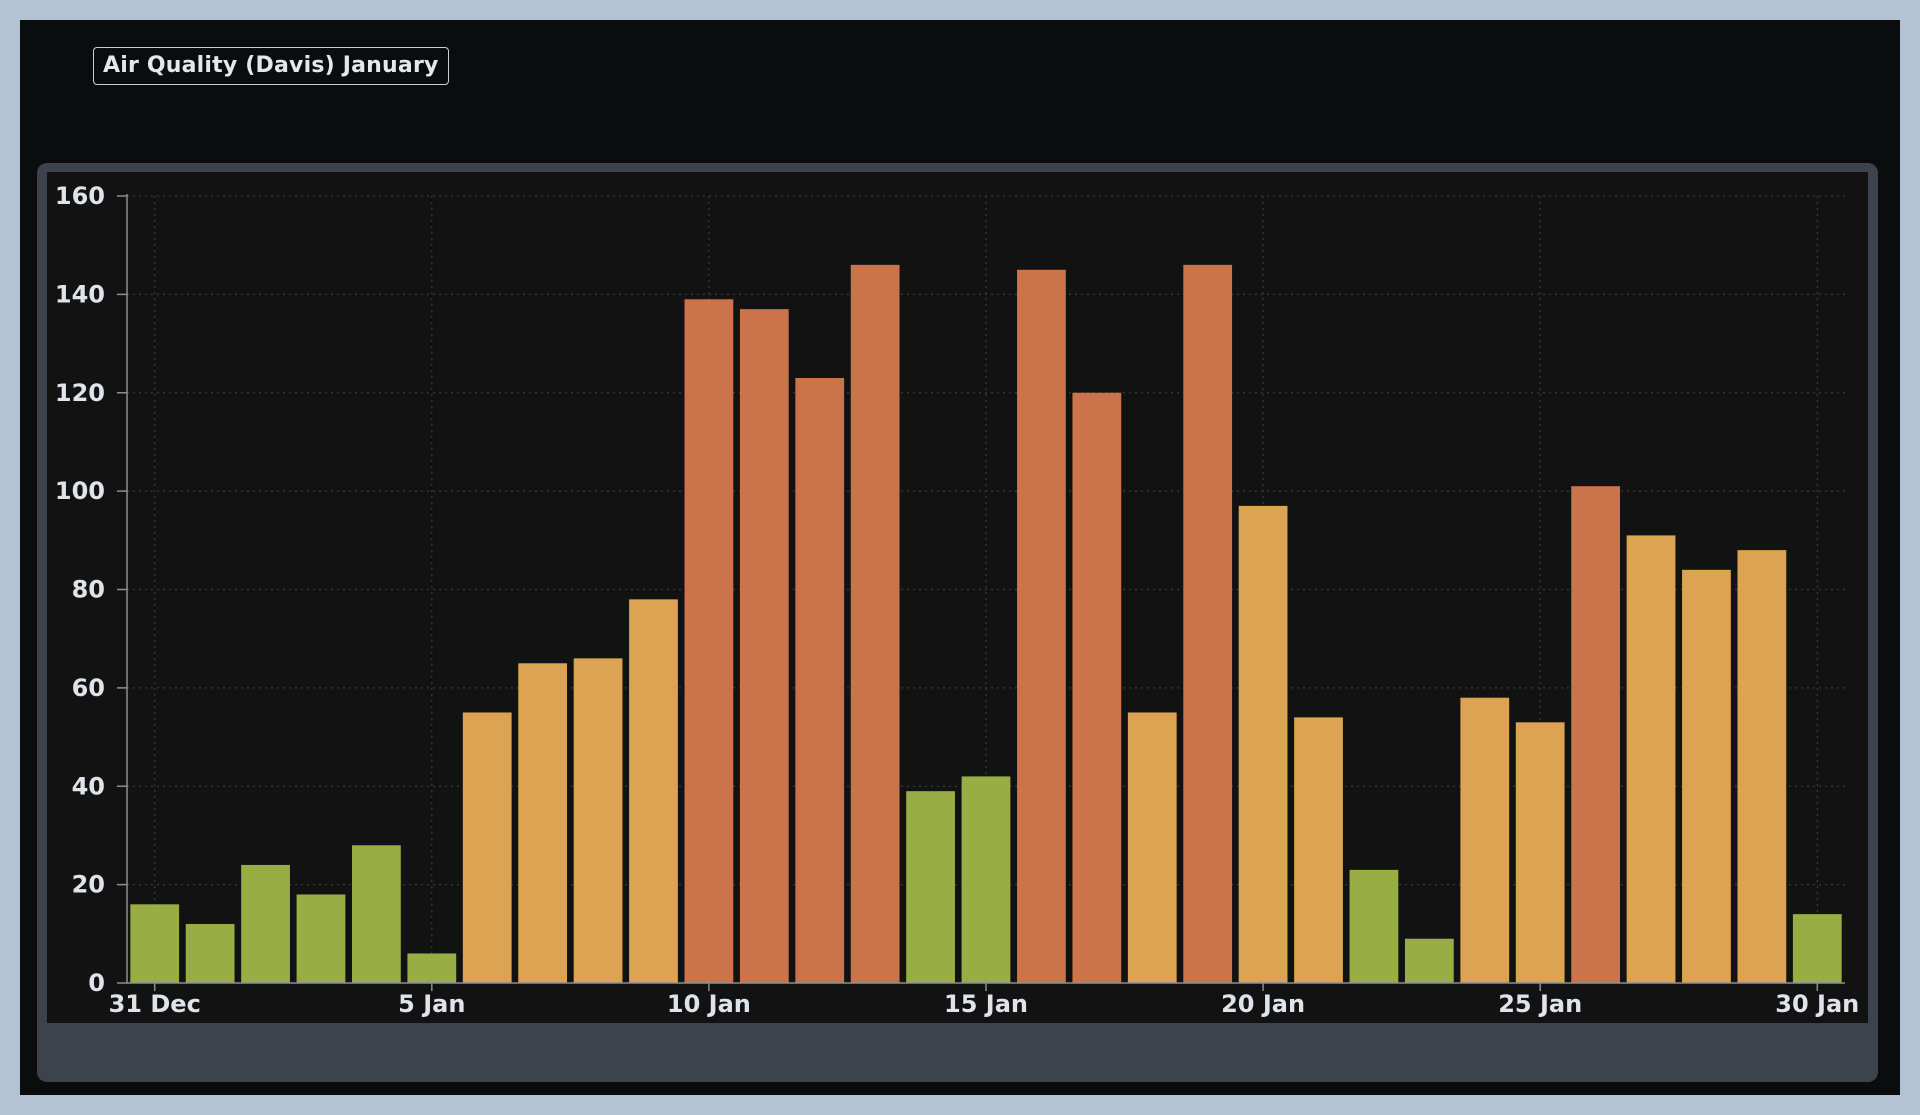  What do you see at coordinates (986, 879) in the screenshot?
I see `bar-15-jan` at bounding box center [986, 879].